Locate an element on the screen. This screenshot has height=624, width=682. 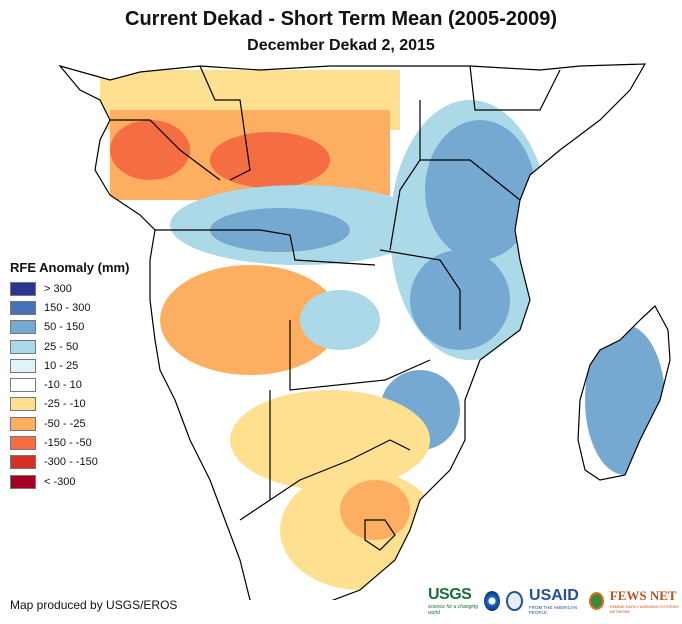
legend-item: 25 - 50 is located at coordinates (69, 346).